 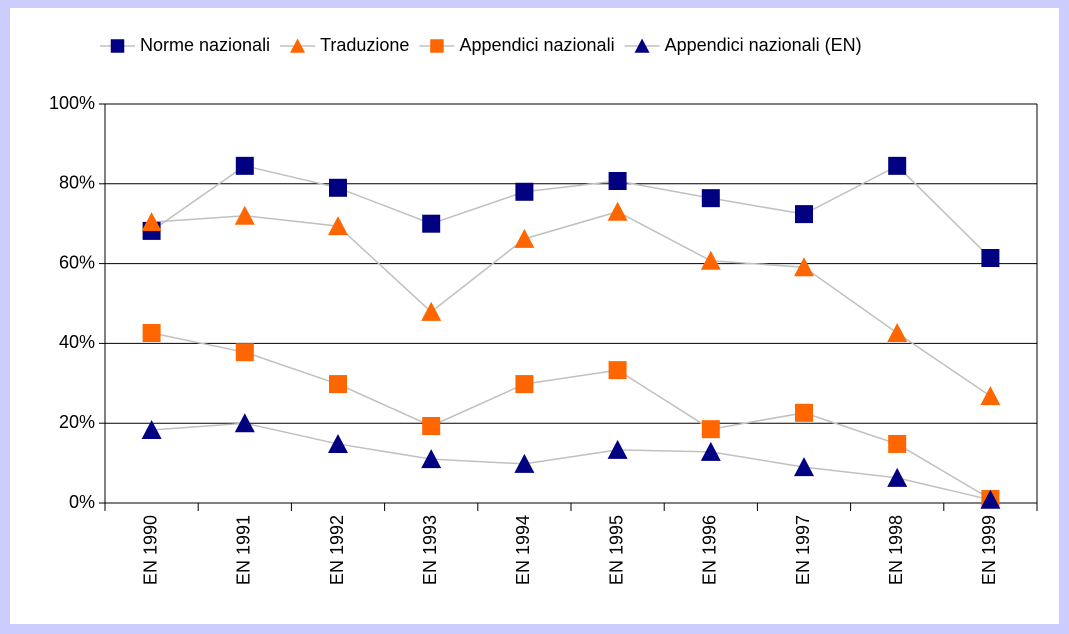 I want to click on x-tick-label: EN 1995, so click(x=616, y=550).